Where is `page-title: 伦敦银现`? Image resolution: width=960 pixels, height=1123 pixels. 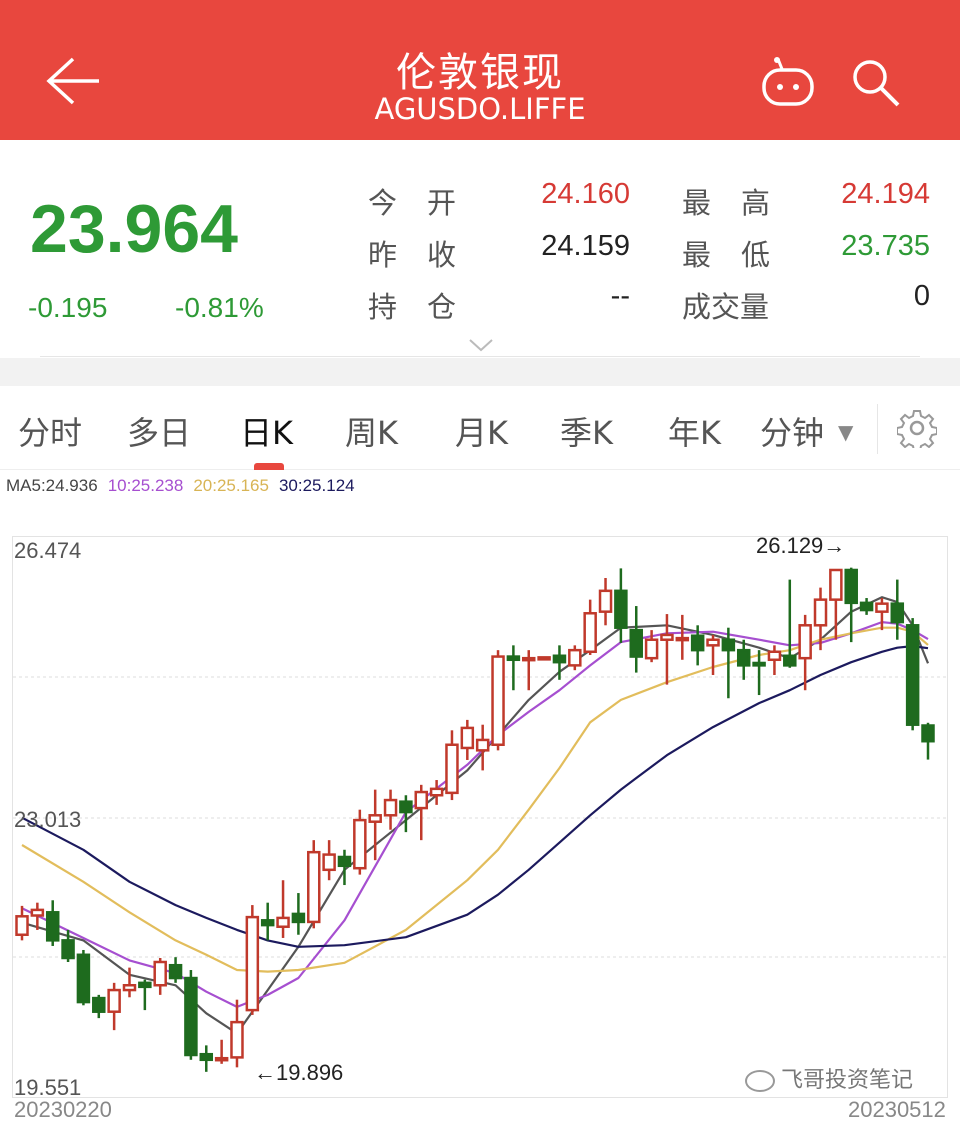
page-title: 伦敦银现 is located at coordinates (480, 73).